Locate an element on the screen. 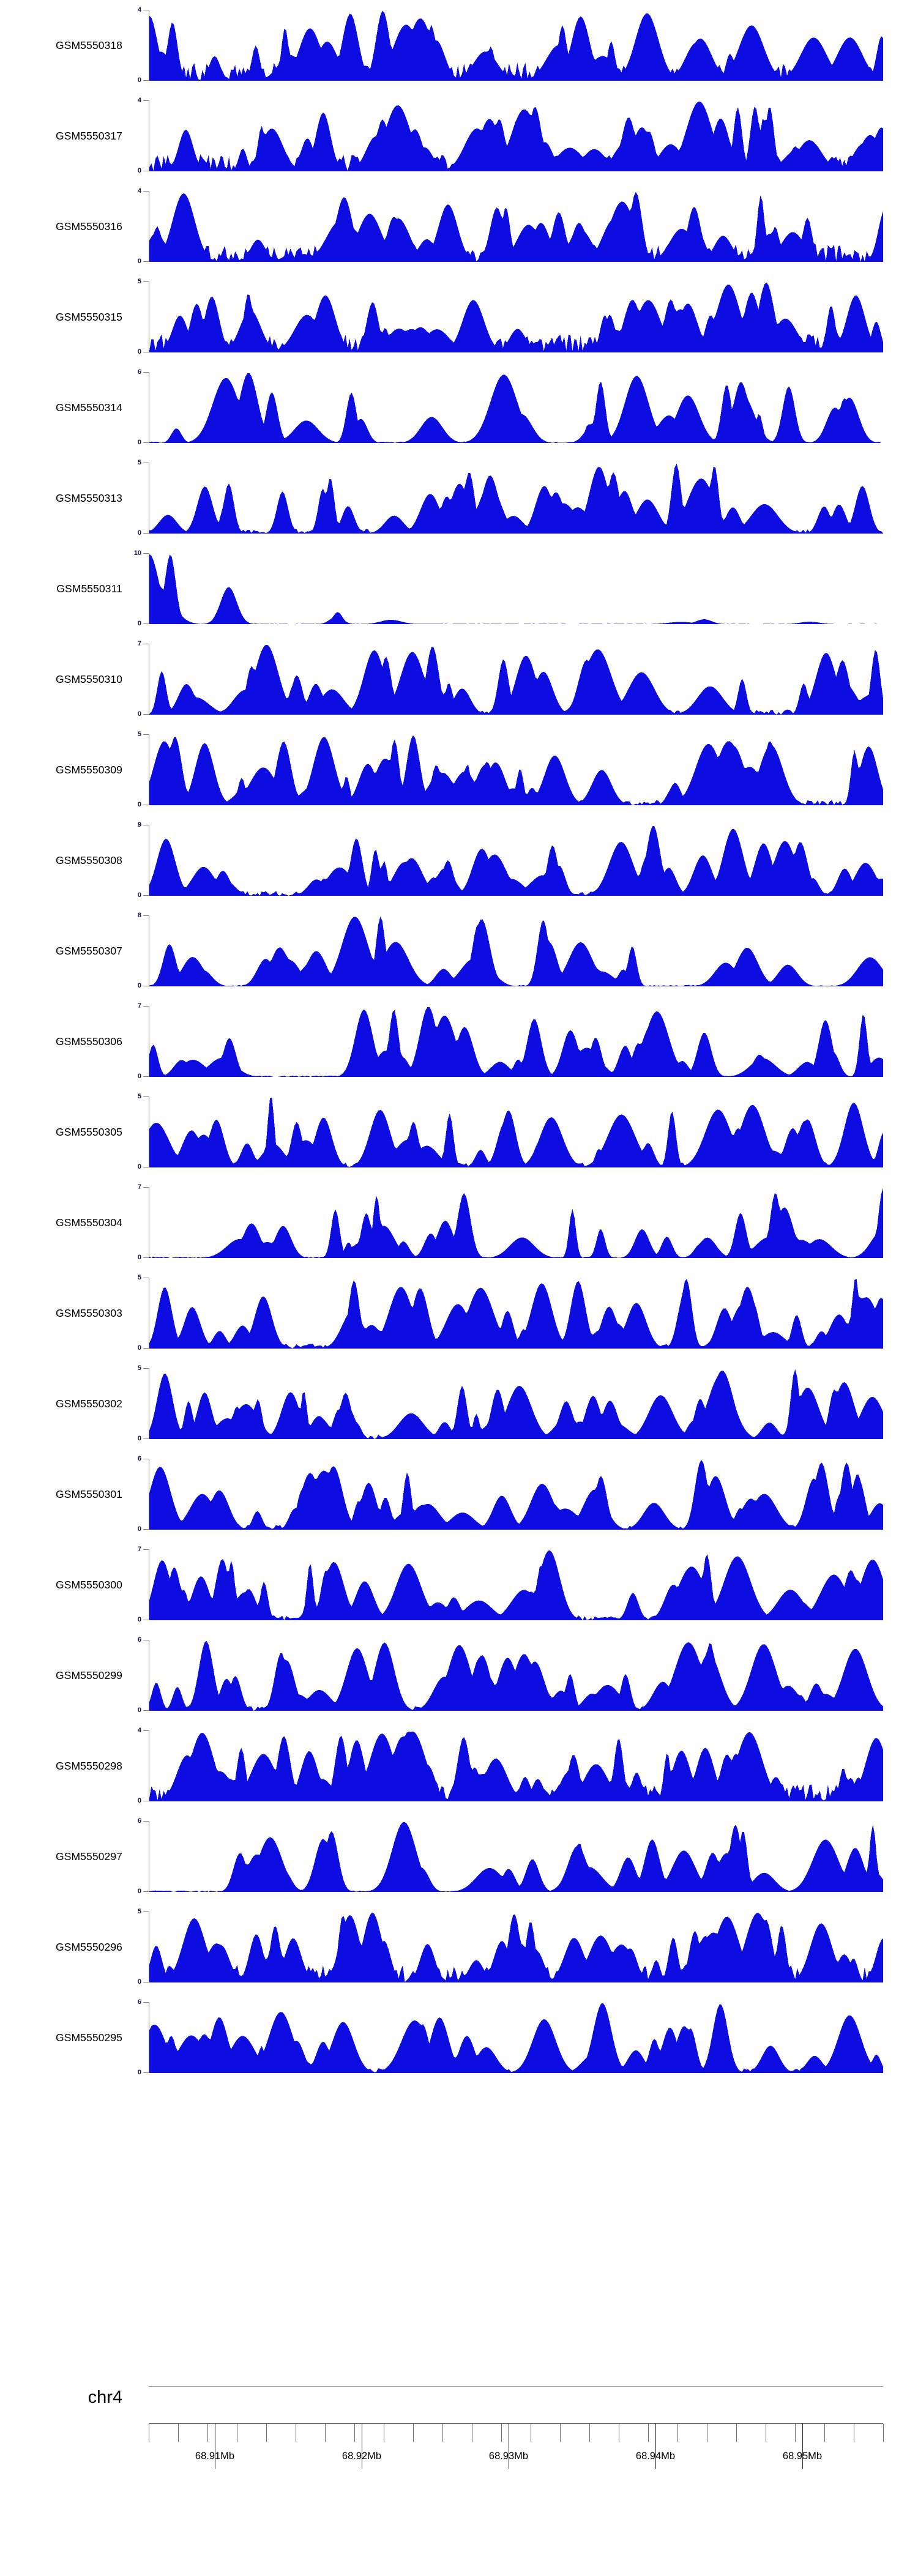 Image resolution: width=918 pixels, height=2576 pixels. track-y-max-label: 9 is located at coordinates (139, 824).